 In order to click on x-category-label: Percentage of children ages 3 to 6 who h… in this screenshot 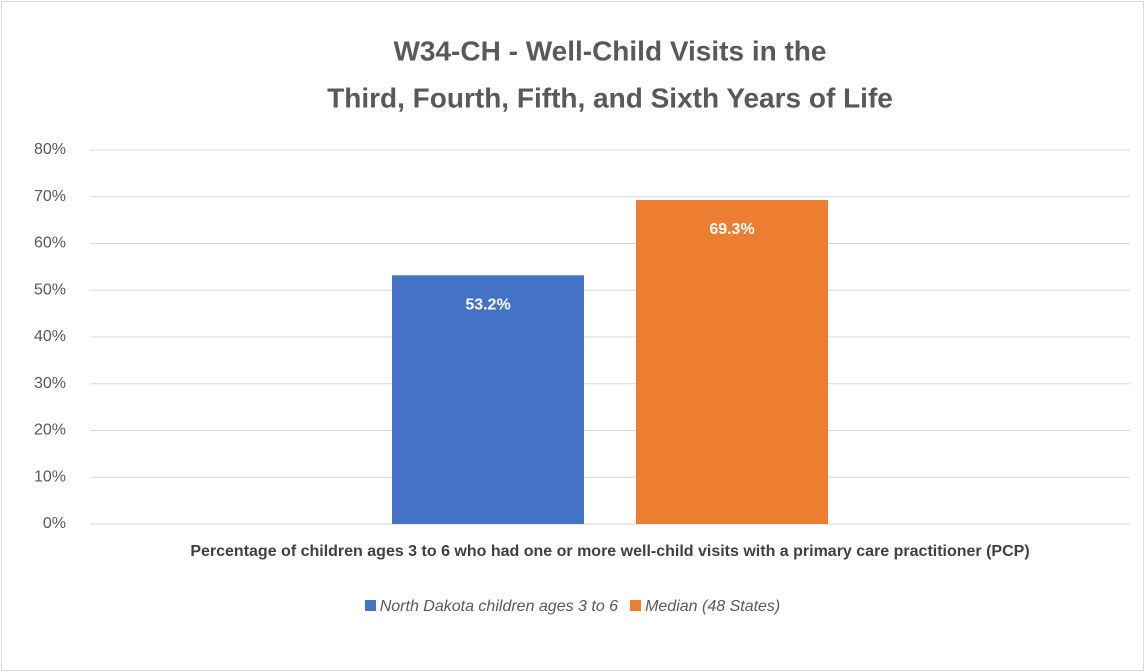, I will do `click(610, 551)`.